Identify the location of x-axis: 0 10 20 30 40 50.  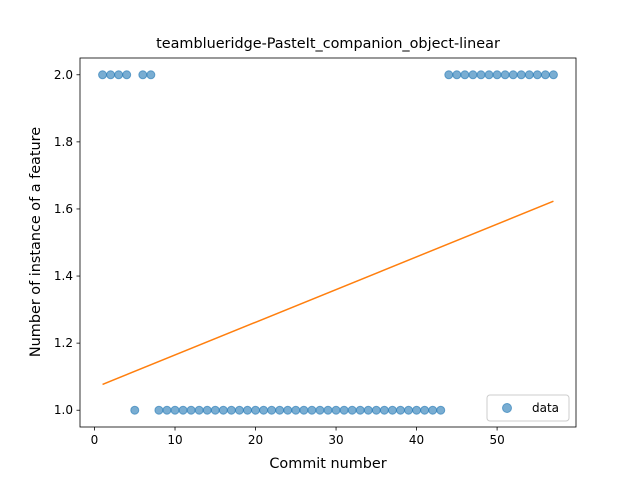
(298, 437).